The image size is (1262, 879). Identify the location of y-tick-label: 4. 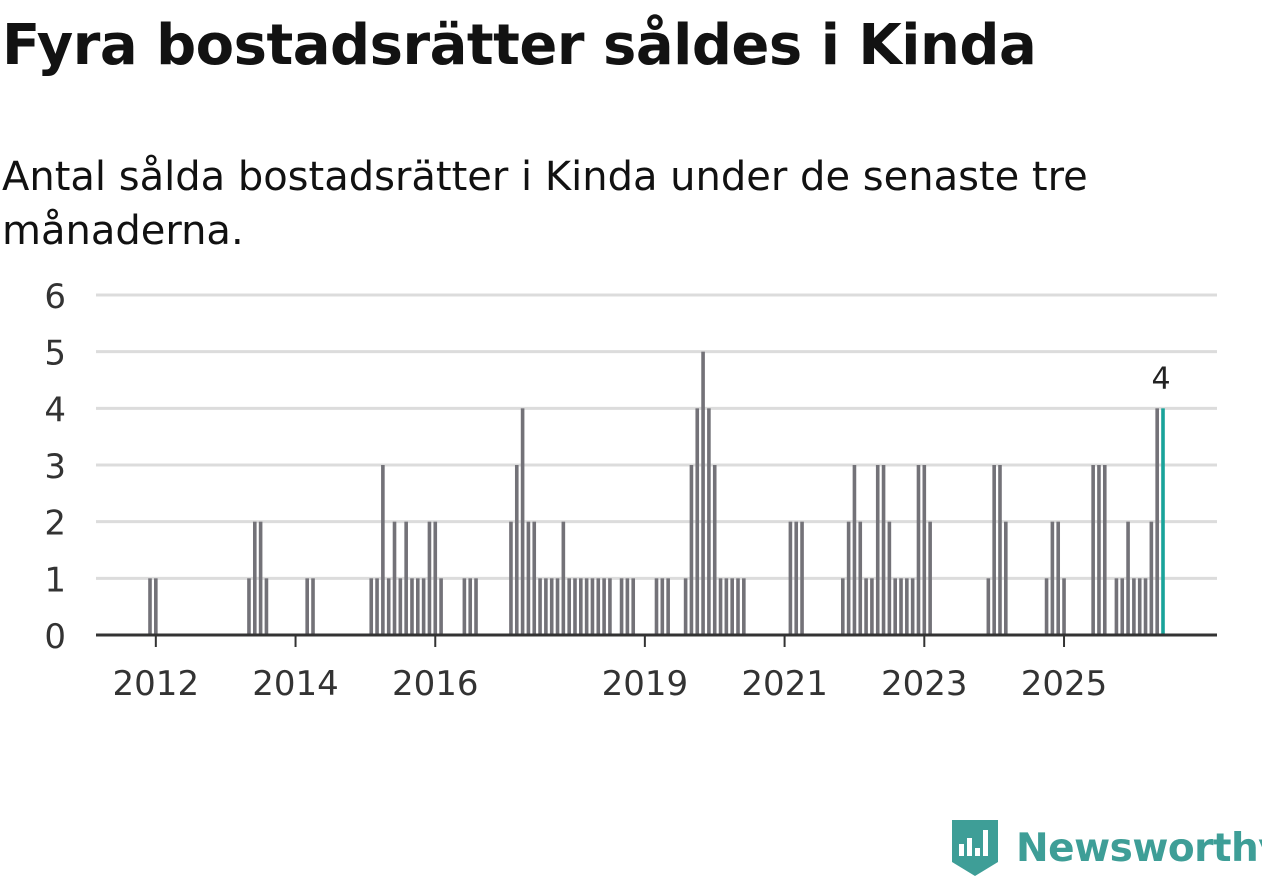
(55, 410).